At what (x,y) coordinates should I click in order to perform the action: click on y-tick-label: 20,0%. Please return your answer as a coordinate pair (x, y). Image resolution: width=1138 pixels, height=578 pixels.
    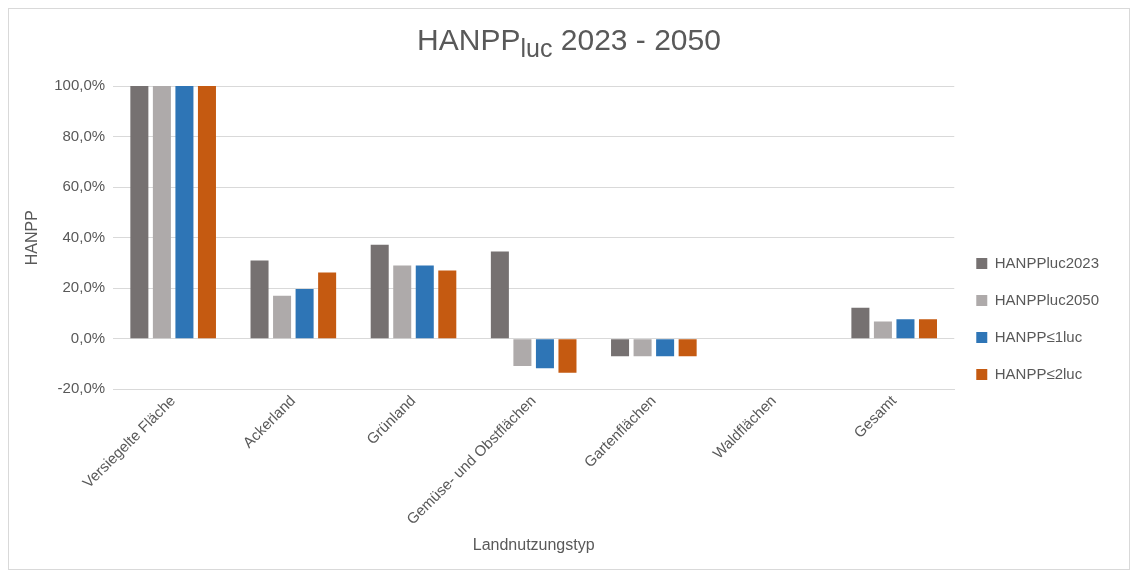
    Looking at the image, I should click on (84, 287).